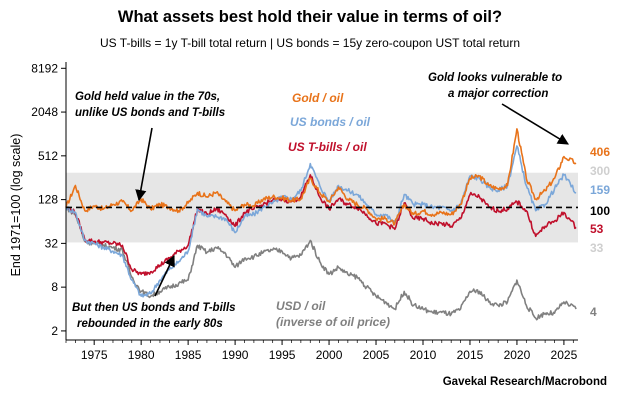 Image resolution: width=620 pixels, height=400 pixels. Describe the element at coordinates (188, 355) in the screenshot. I see `x-tick-label: 1985` at that location.